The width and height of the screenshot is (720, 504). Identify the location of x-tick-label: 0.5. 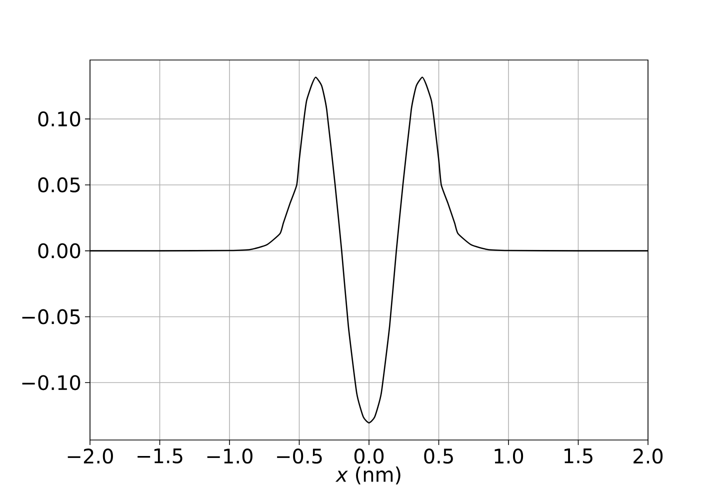
(438, 456).